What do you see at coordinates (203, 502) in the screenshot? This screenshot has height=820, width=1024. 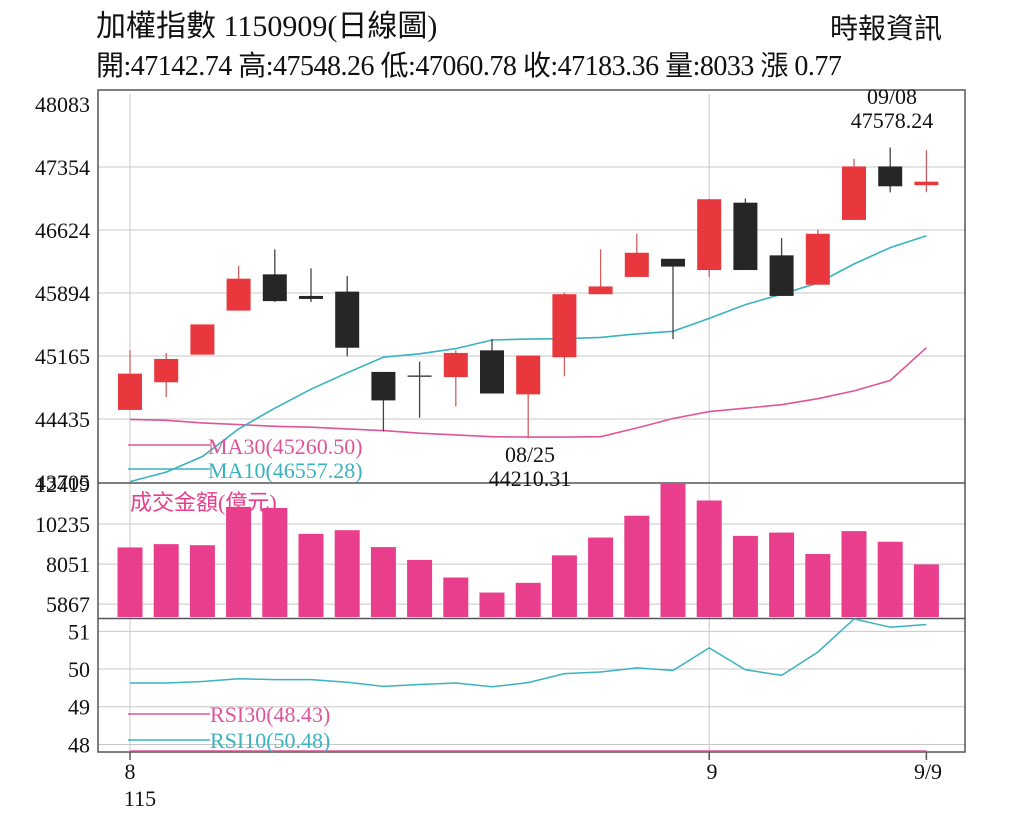 I see `volume-title: 成交金額(億元)` at bounding box center [203, 502].